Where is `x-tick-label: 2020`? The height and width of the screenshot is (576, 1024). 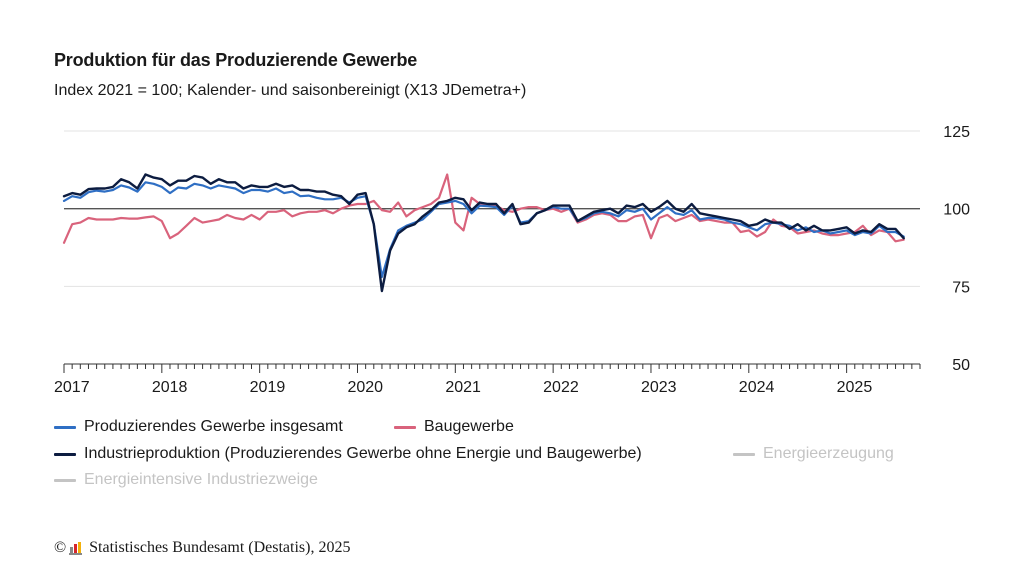 x-tick-label: 2020 is located at coordinates (365, 387).